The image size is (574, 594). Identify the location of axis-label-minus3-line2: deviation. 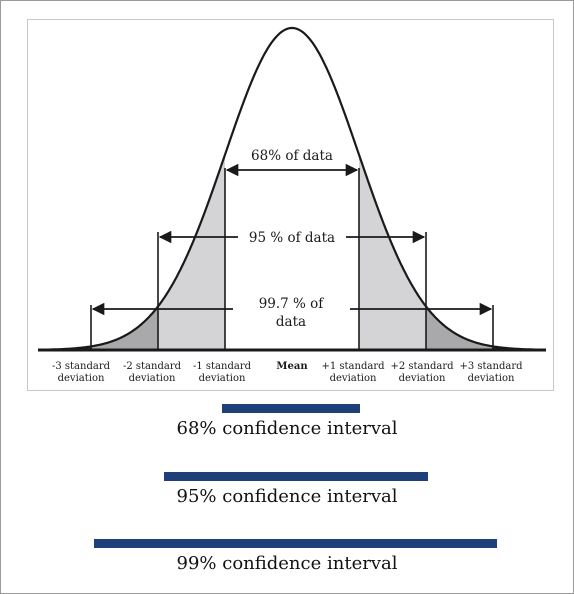
(81, 378).